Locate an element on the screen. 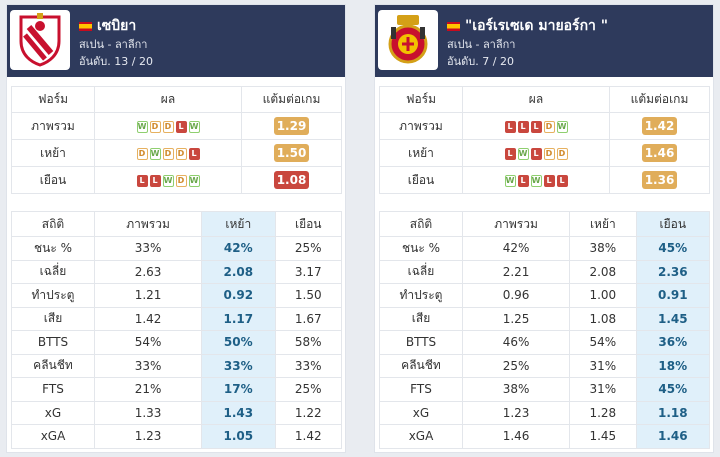 This screenshot has height=457, width=720. ppg-cell: 1.46 is located at coordinates (659, 153).